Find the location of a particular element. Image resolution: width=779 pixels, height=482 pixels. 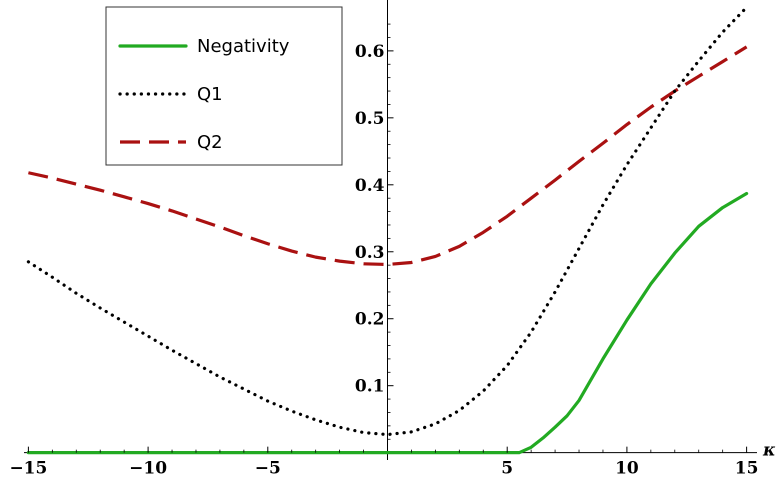

y-tick-label: 0.3 is located at coordinates (370, 253).